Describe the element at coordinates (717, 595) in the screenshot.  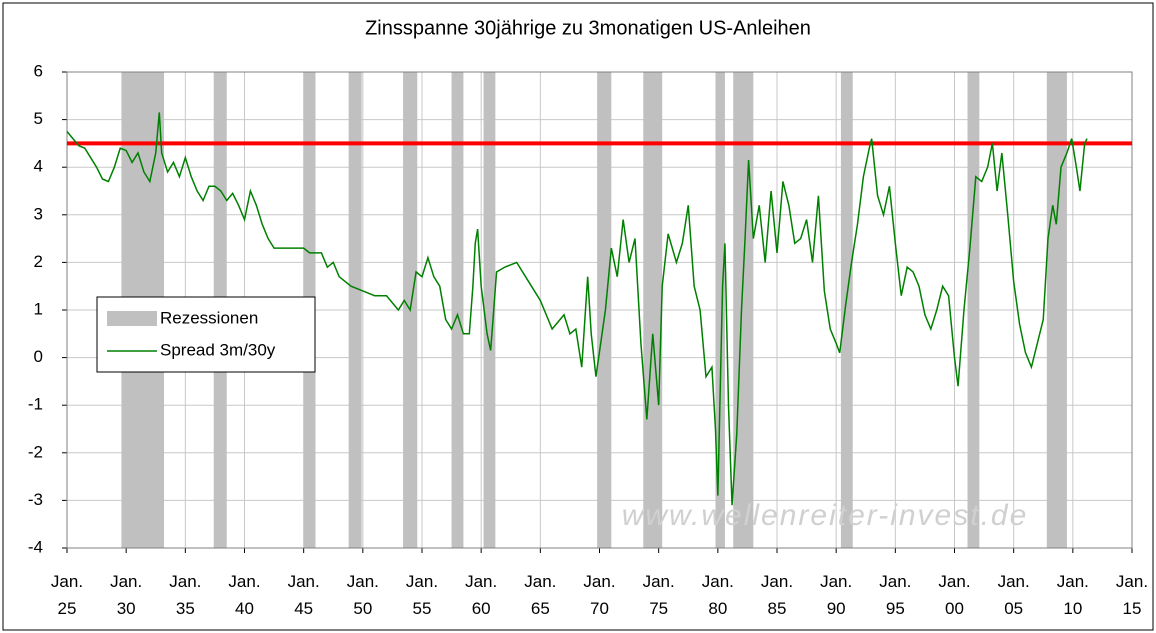
I see `x-tick-label: Jan. 80` at that location.